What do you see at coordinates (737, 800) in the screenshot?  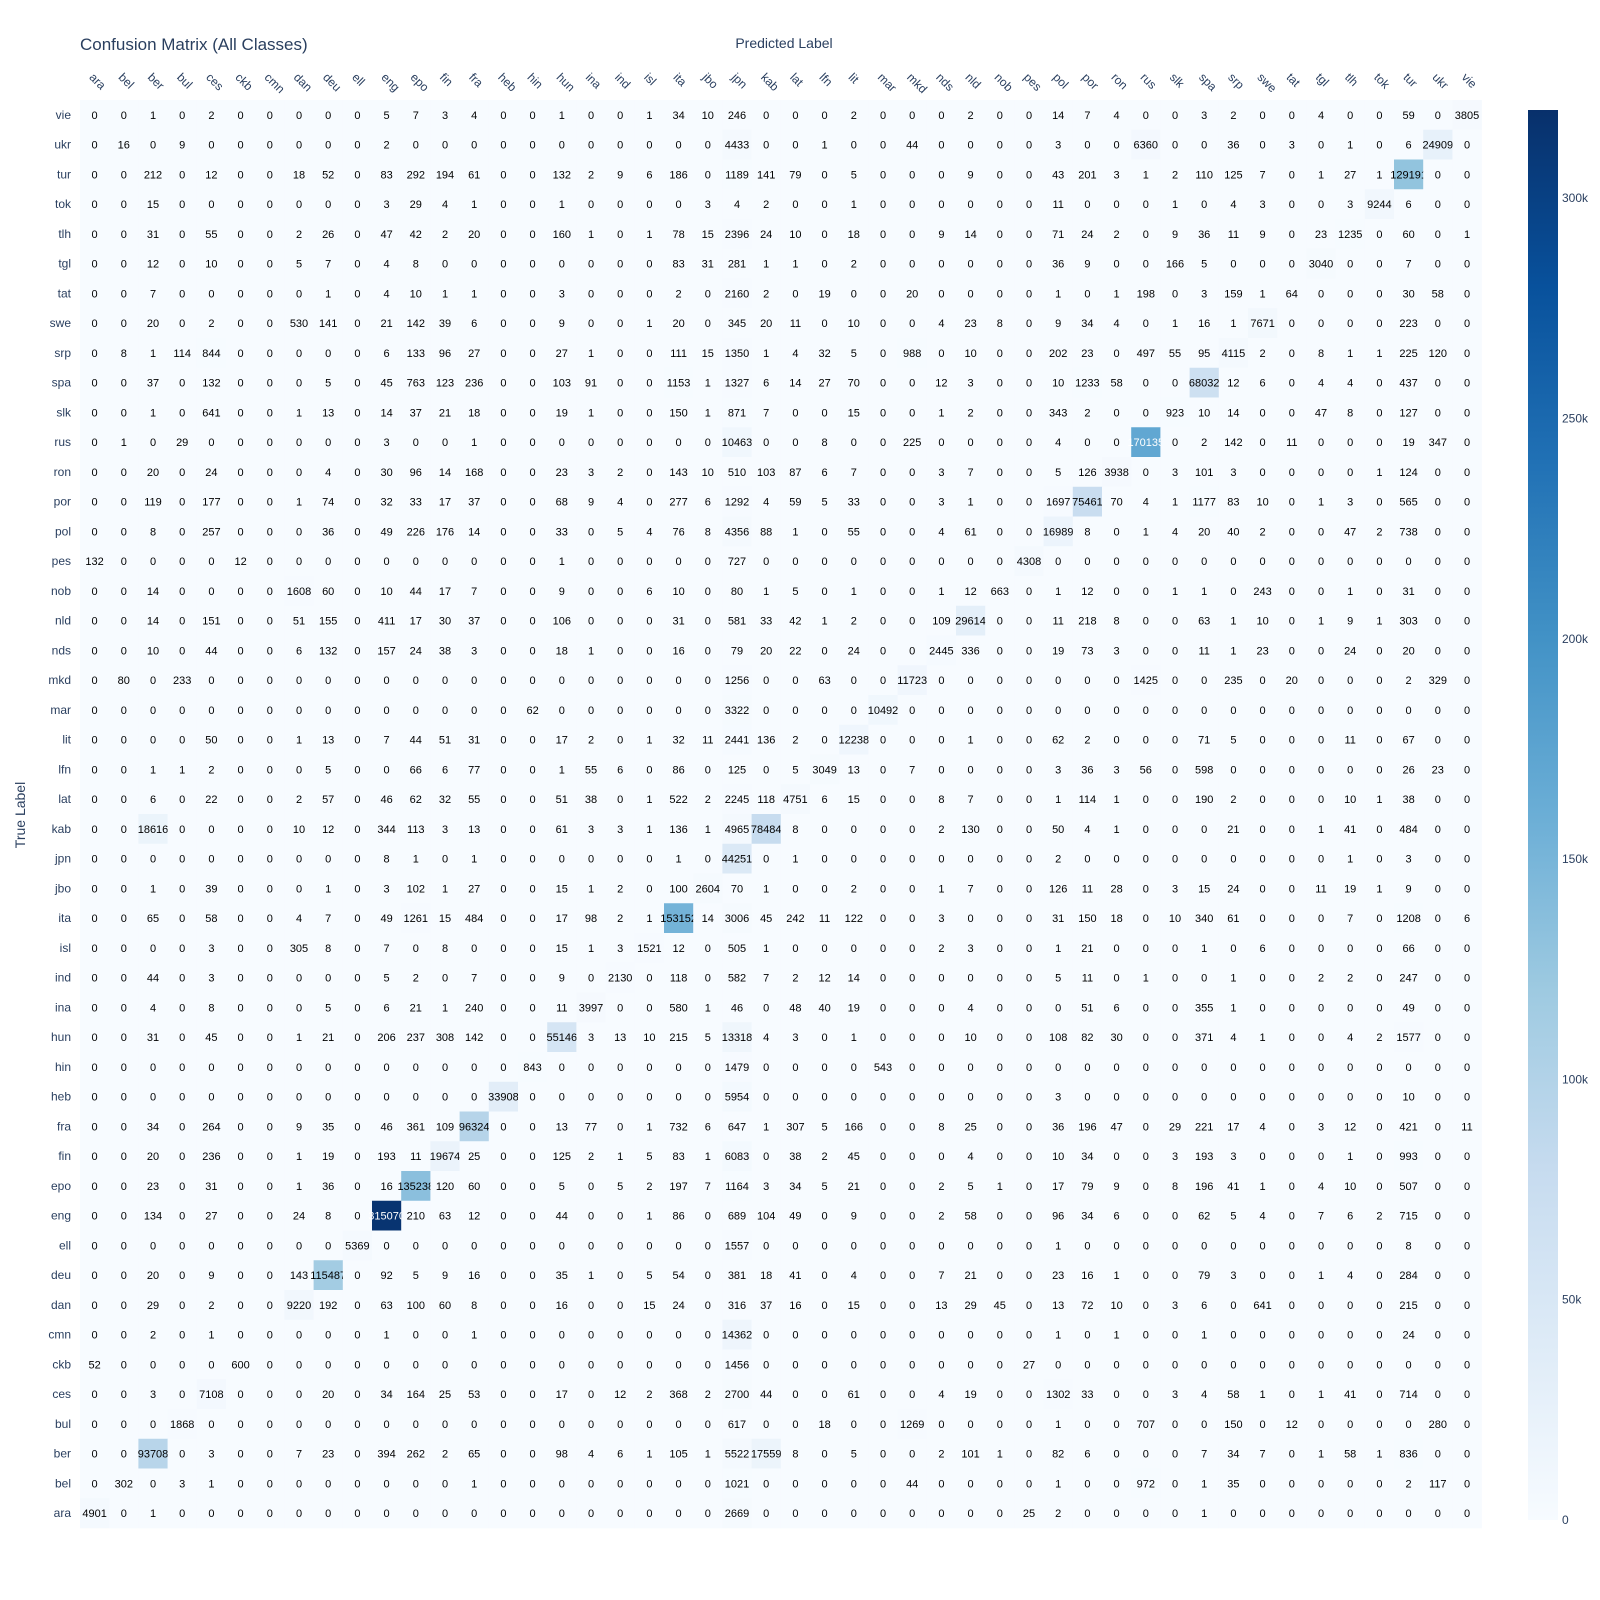 I see `cell-value-label: 2245` at bounding box center [737, 800].